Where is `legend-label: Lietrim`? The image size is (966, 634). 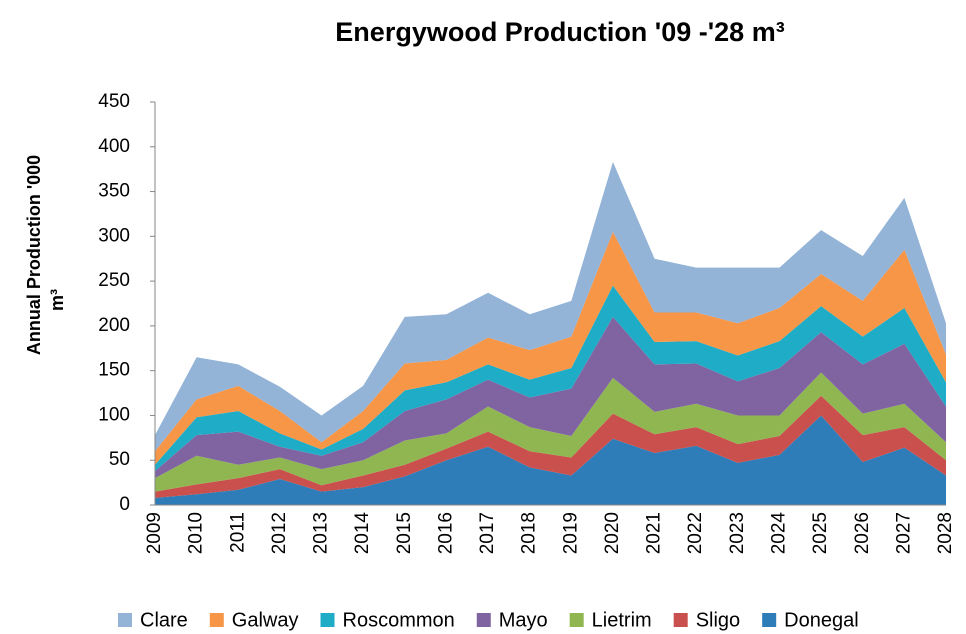
legend-label: Lietrim is located at coordinates (622, 620).